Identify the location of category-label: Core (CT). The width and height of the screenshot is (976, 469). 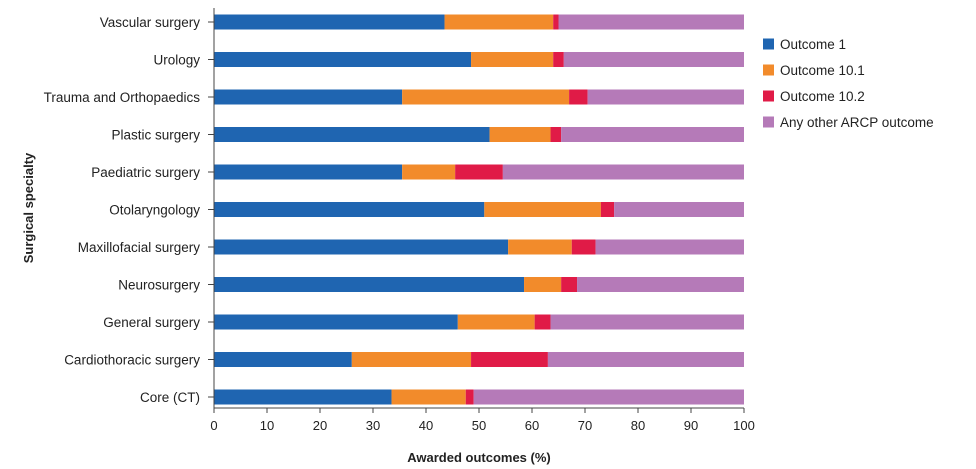
(170, 397).